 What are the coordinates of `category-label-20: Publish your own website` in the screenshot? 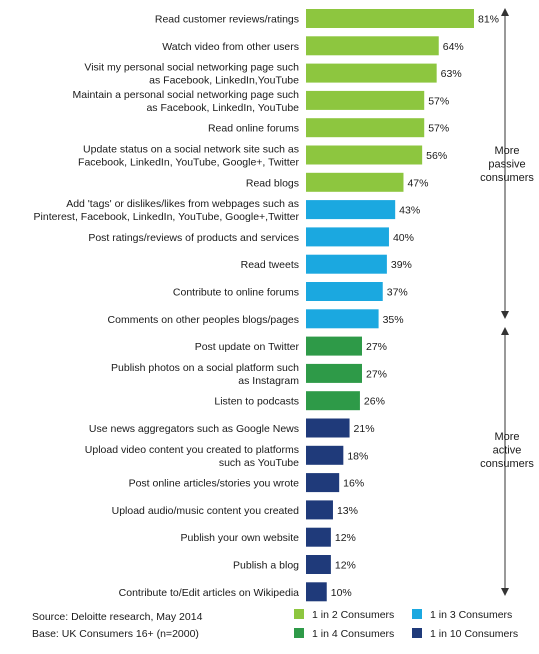 It's located at (240, 538).